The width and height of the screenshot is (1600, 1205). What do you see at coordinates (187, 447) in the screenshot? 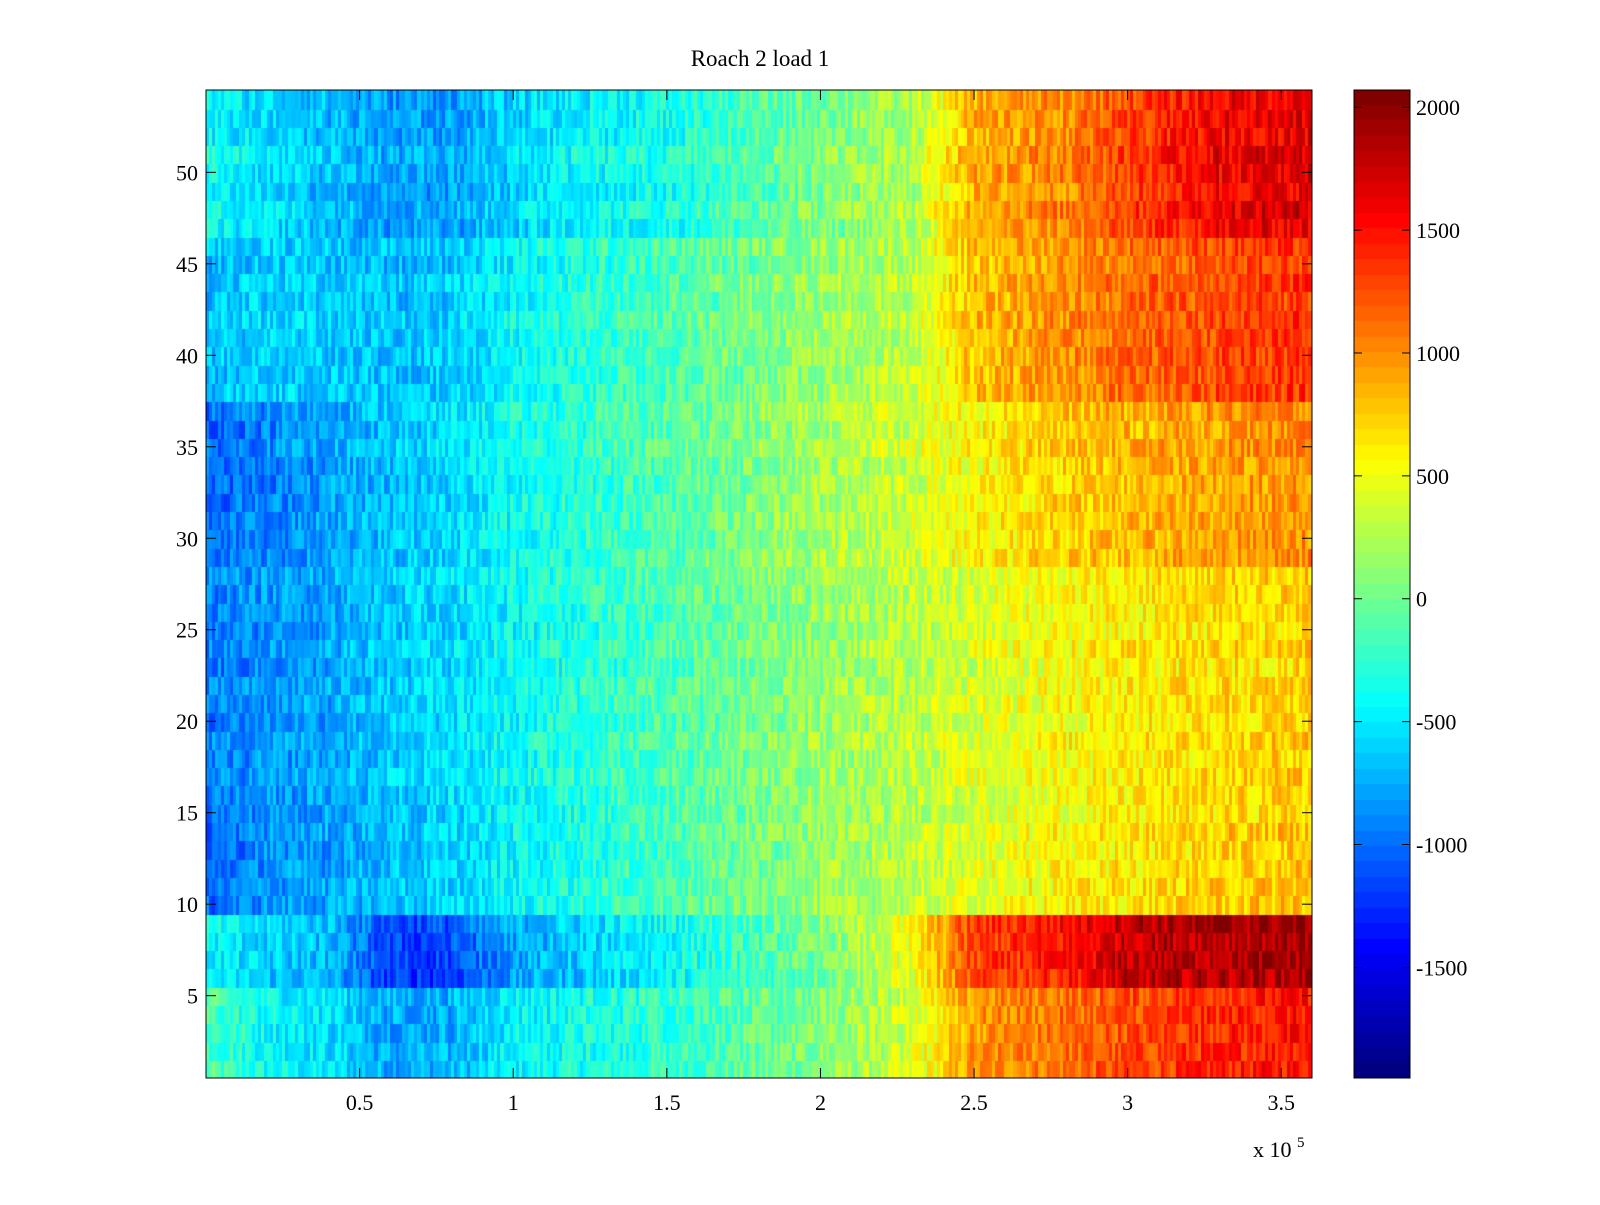
I see `y-tick-label: 35` at bounding box center [187, 447].